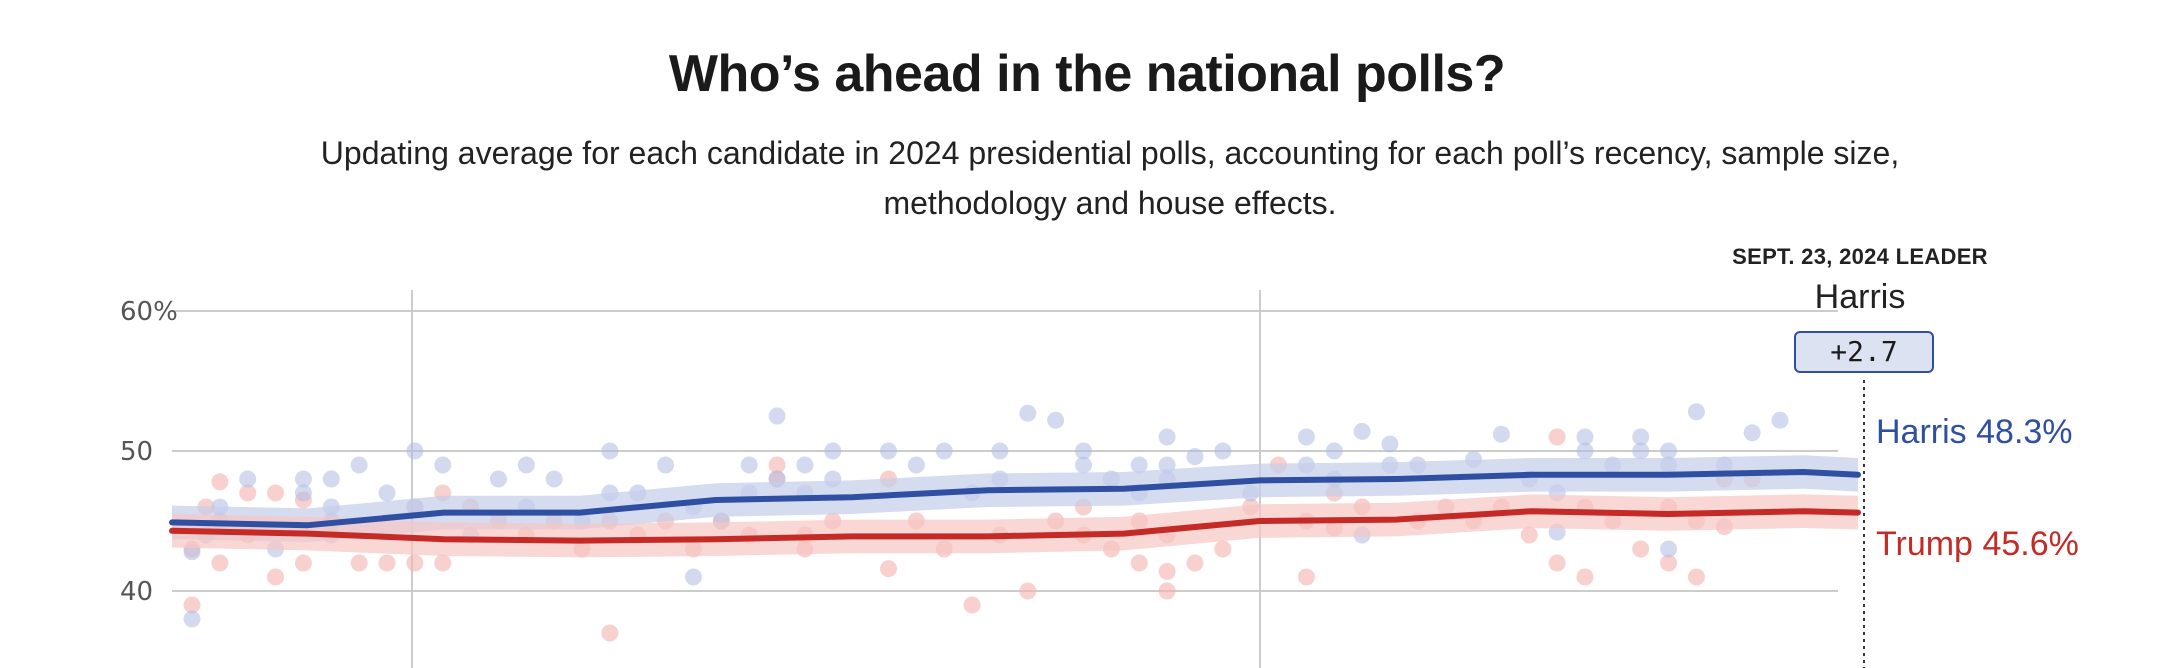 The height and width of the screenshot is (668, 2174). What do you see at coordinates (1864, 352) in the screenshot?
I see `leader-margin-badge: +2.7` at bounding box center [1864, 352].